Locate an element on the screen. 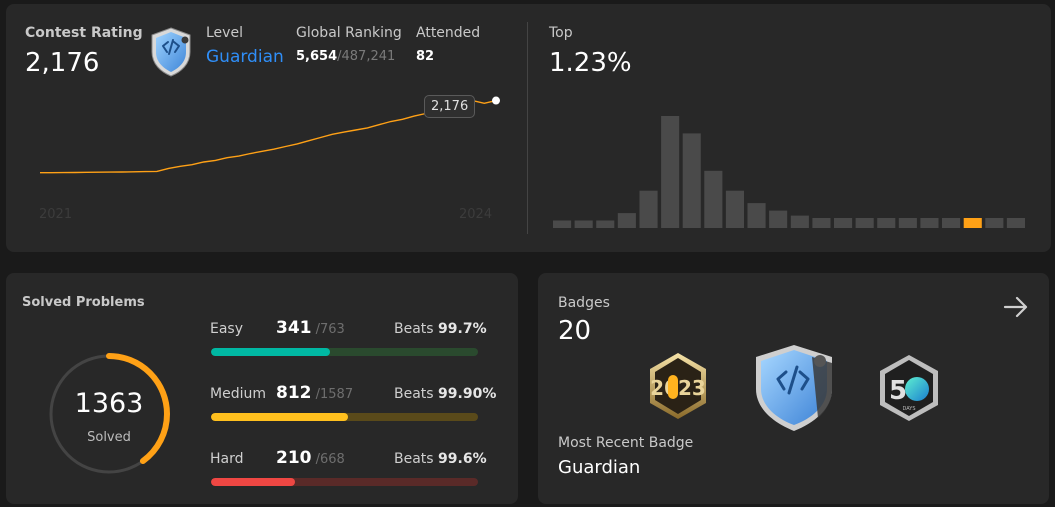  badge-days-label: DAYS is located at coordinates (908, 409).